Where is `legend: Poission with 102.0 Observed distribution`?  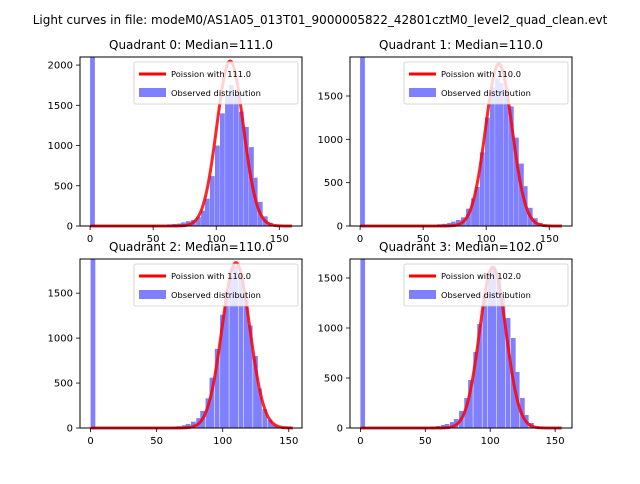
legend: Poission with 102.0 Observed distribution is located at coordinates (486, 285).